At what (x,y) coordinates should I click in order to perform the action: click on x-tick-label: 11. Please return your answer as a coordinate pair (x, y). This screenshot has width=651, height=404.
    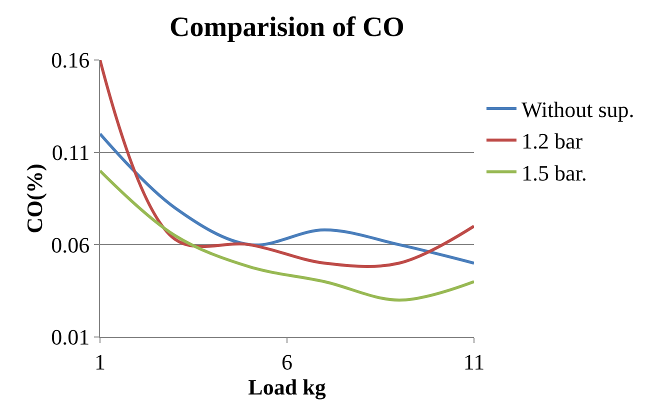
    Looking at the image, I should click on (474, 361).